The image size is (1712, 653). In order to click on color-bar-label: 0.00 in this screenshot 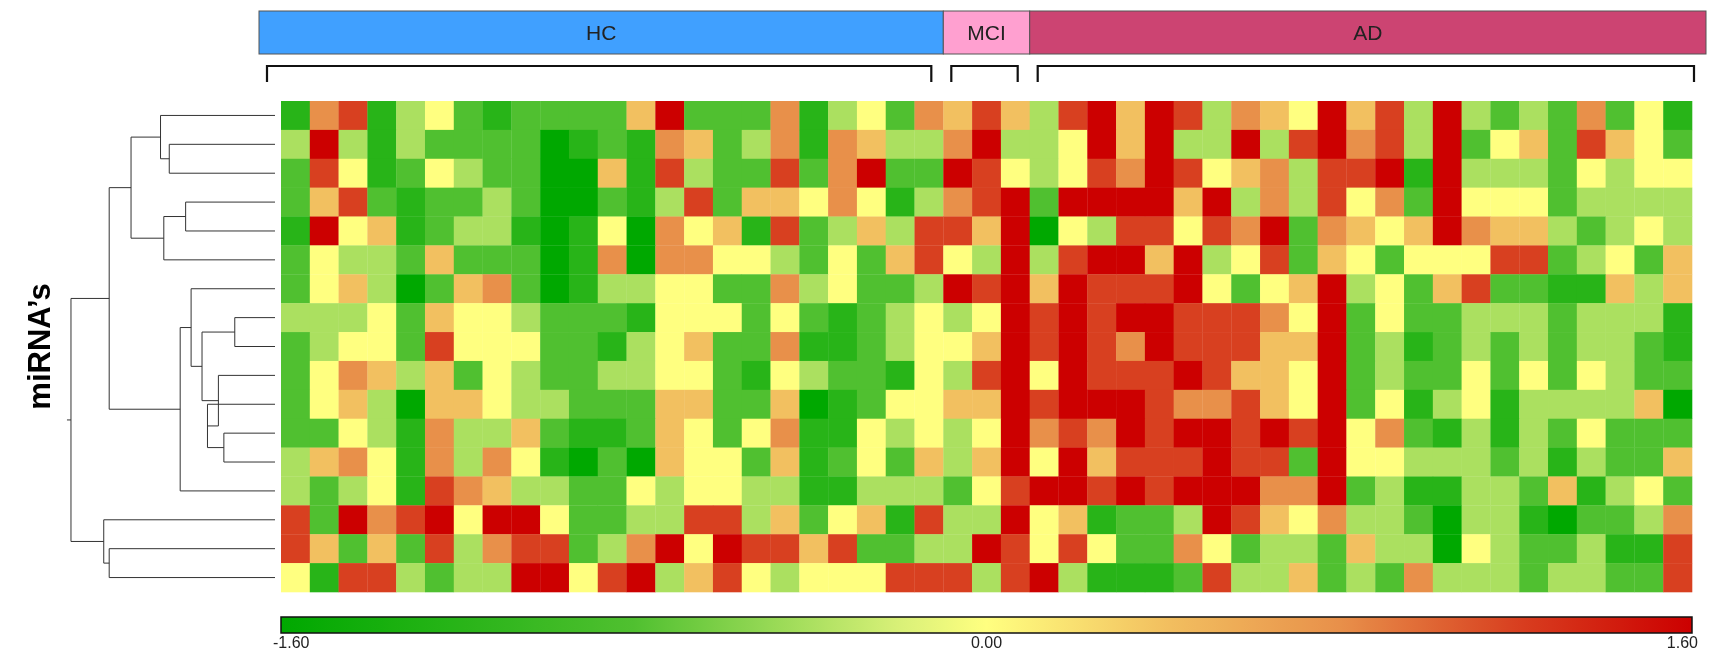, I will do `click(986, 642)`.